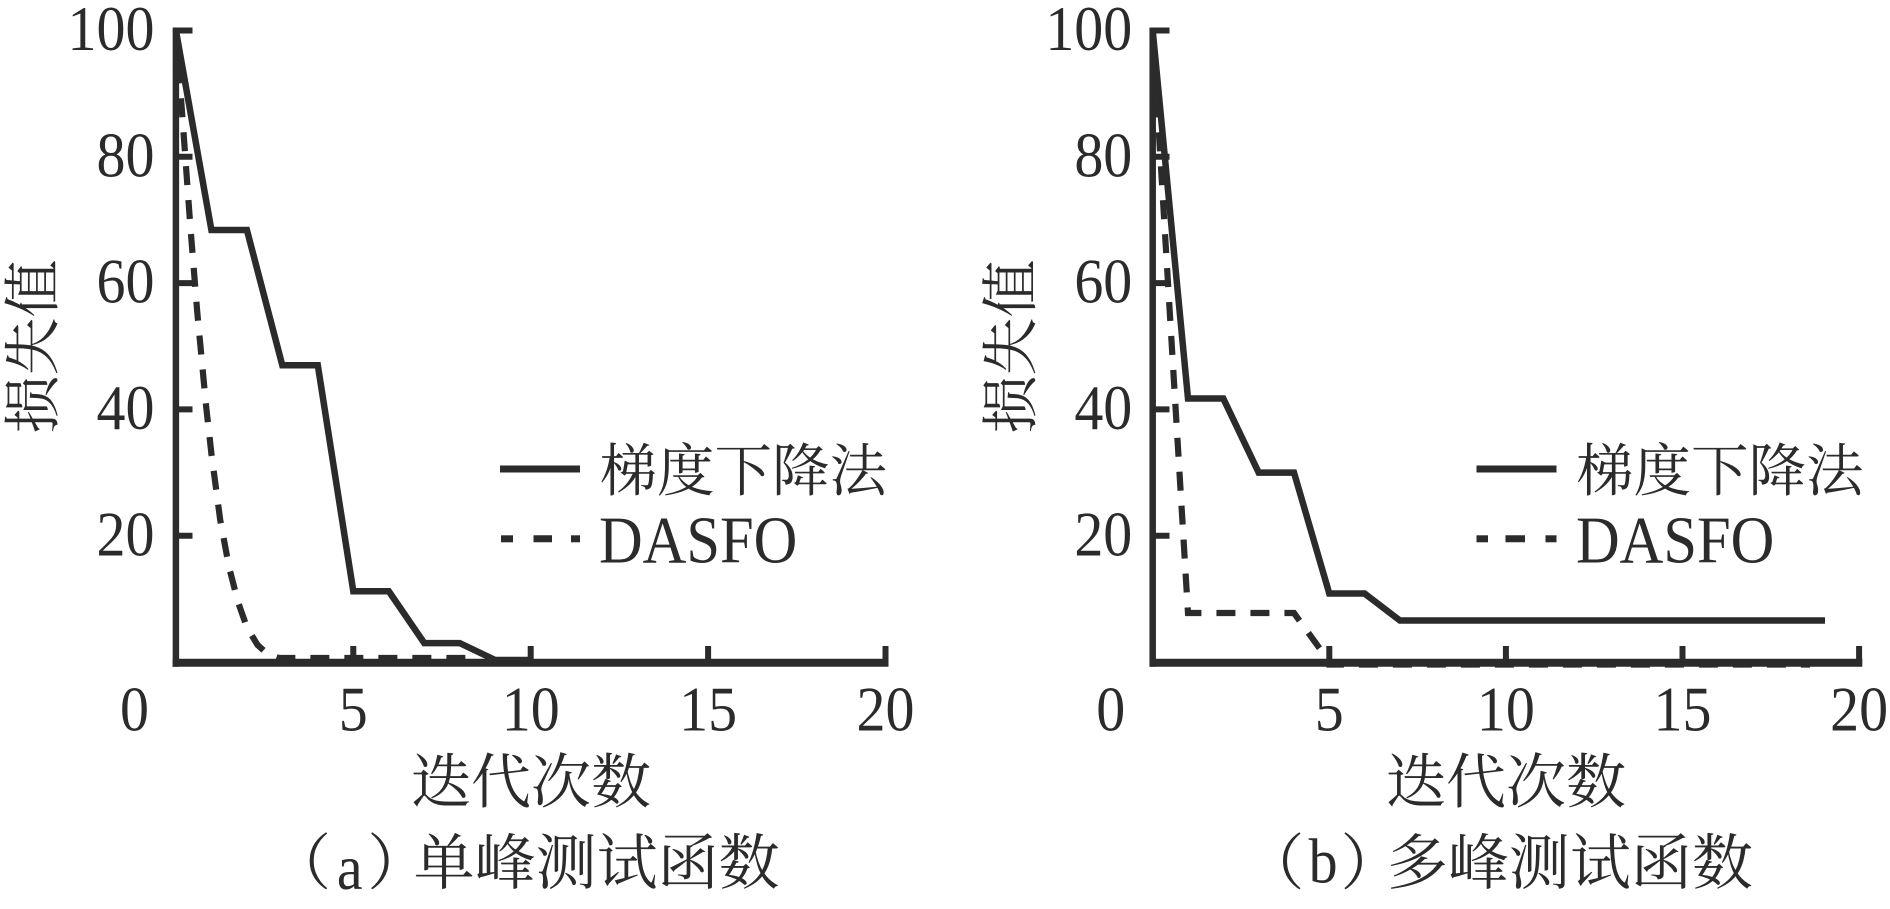 This screenshot has height=909, width=1890. What do you see at coordinates (350, 869) in the screenshot?
I see `svg-text: a` at bounding box center [350, 869].